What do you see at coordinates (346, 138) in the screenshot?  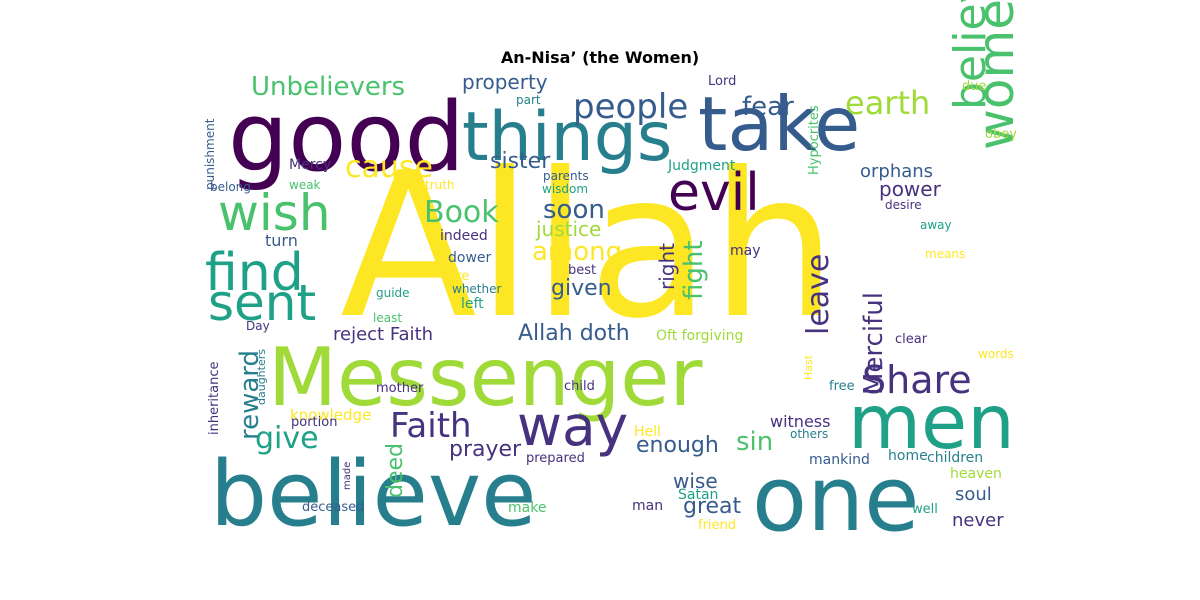 I see `word-good: good` at bounding box center [346, 138].